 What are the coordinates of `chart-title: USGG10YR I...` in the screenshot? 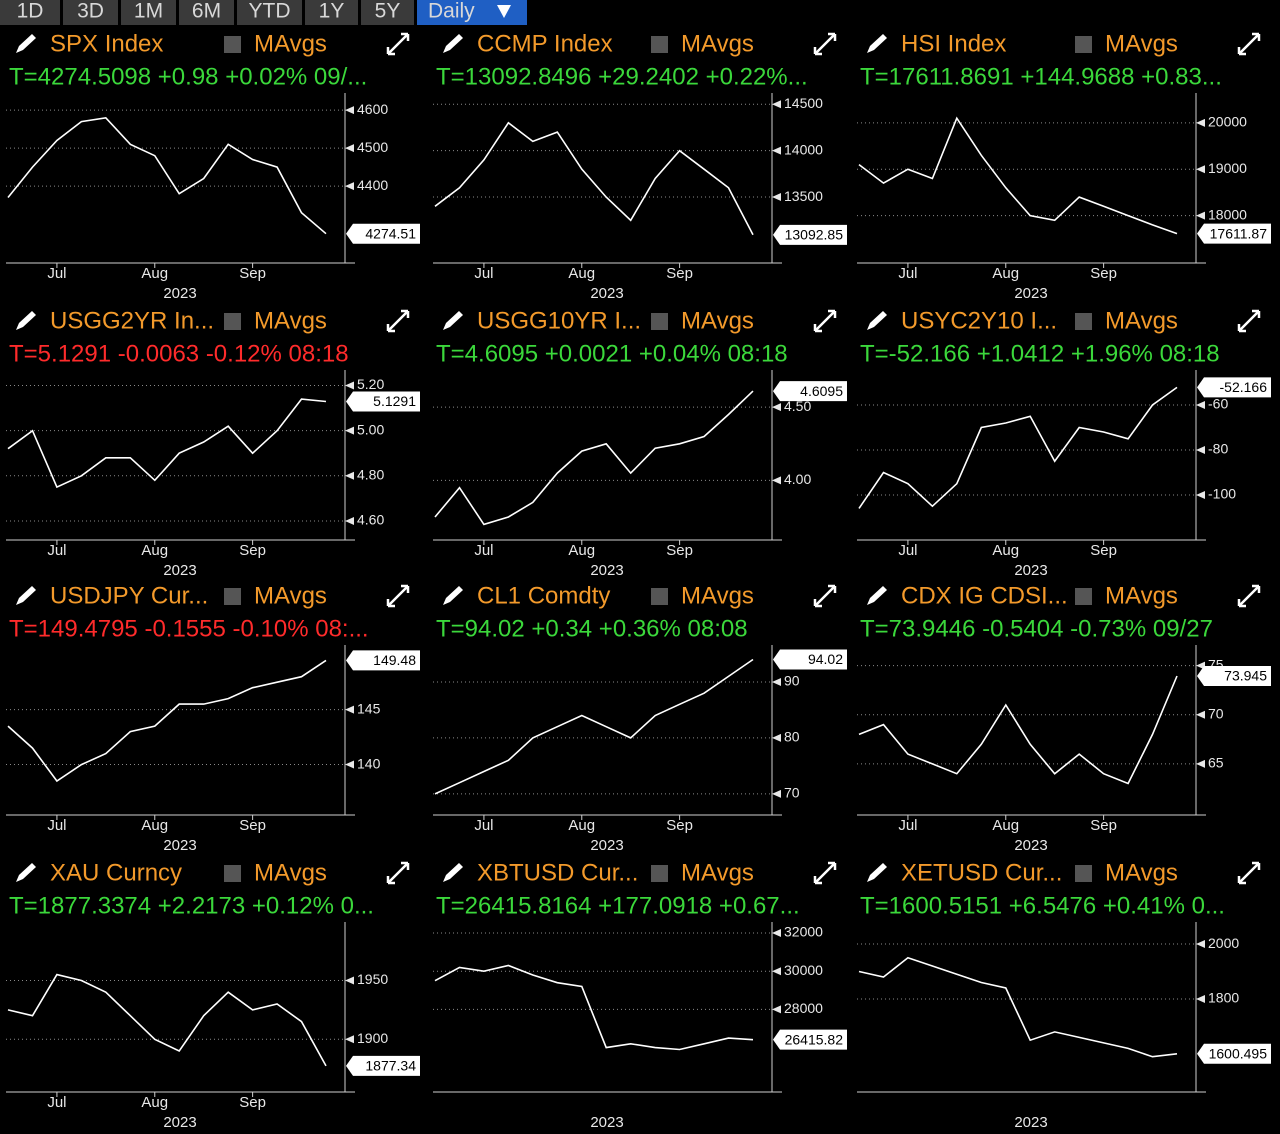 It's located at (559, 320).